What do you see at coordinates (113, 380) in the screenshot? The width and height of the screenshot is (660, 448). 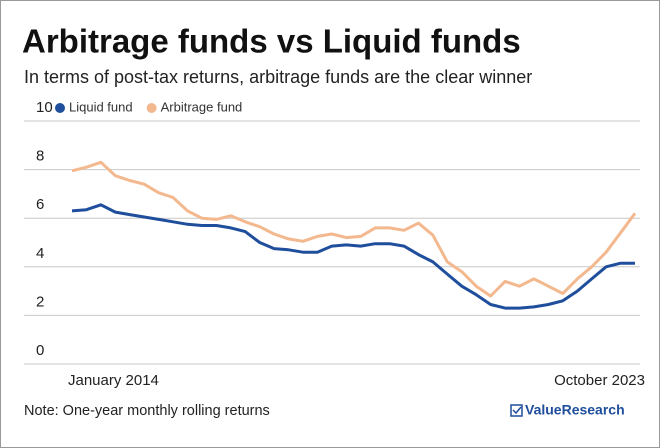 I see `x-tick-label: January 2014` at bounding box center [113, 380].